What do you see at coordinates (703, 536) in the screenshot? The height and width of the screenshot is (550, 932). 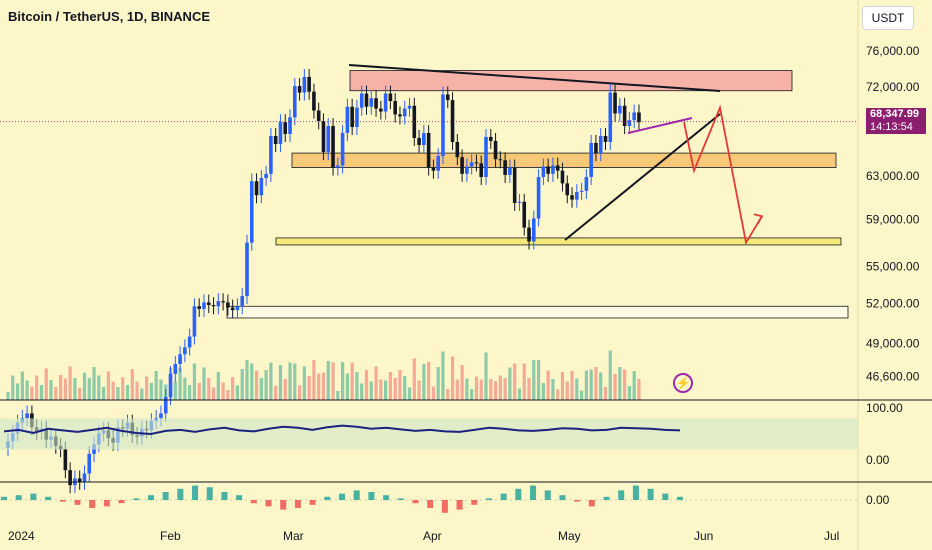 I see `x-tick-label-5: Jun` at bounding box center [703, 536].